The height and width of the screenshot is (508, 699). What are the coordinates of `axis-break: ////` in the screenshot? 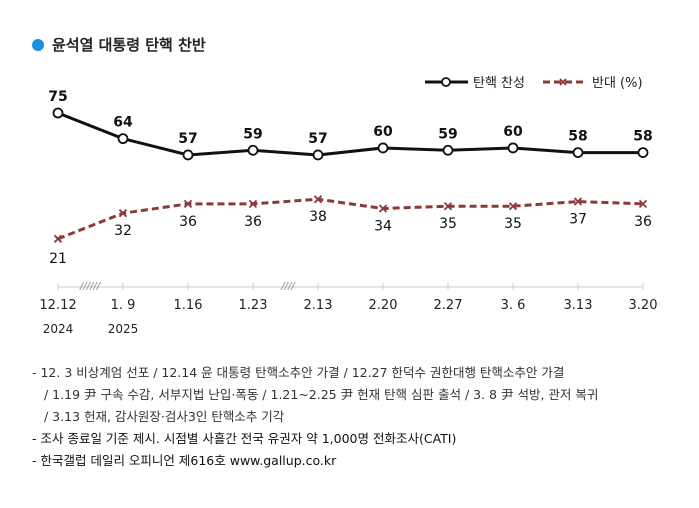 It's located at (288, 286).